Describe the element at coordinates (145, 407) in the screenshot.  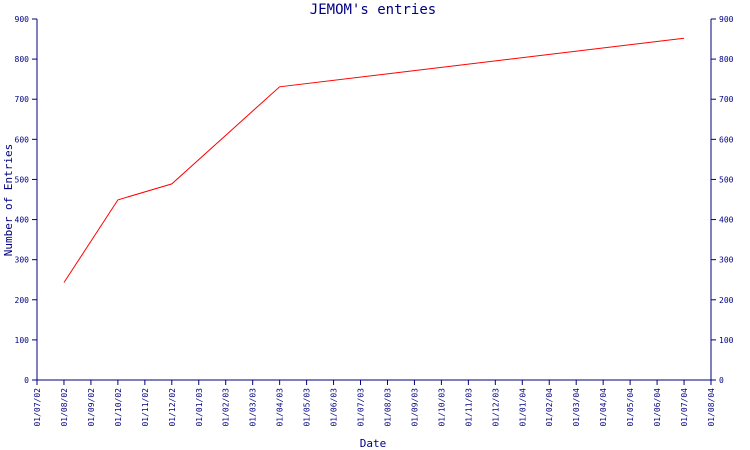
I see `x-tick-label: 01/11/02` at that location.